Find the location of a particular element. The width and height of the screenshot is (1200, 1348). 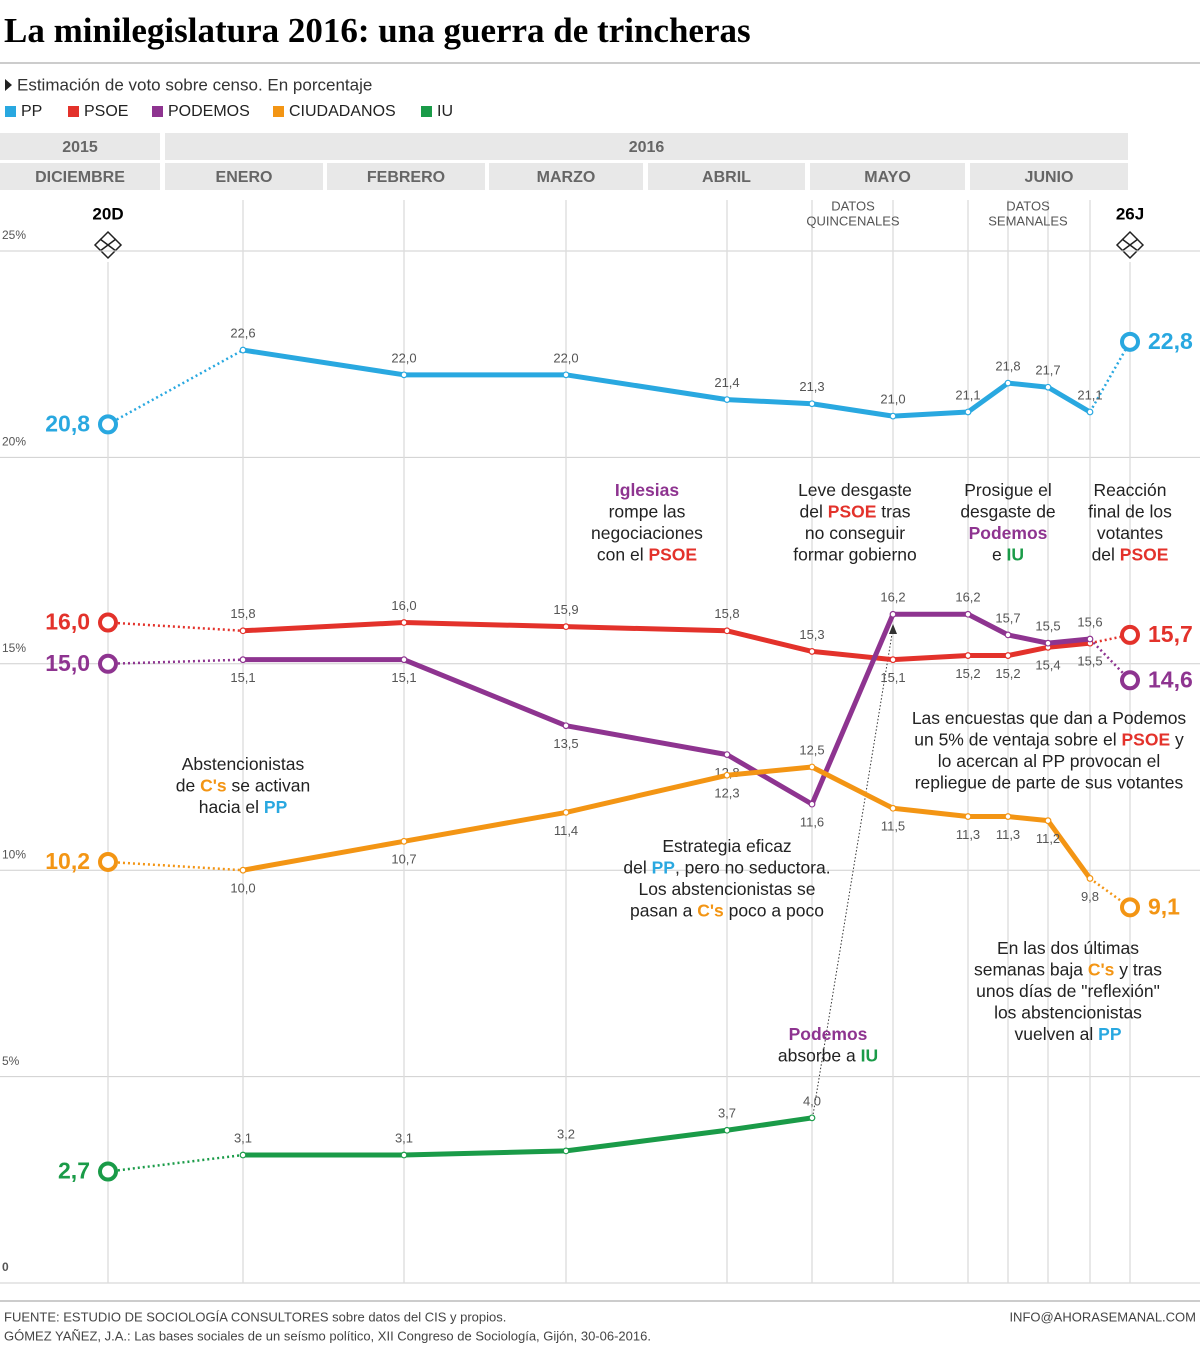

annotation: de C's se activan is located at coordinates (243, 785).